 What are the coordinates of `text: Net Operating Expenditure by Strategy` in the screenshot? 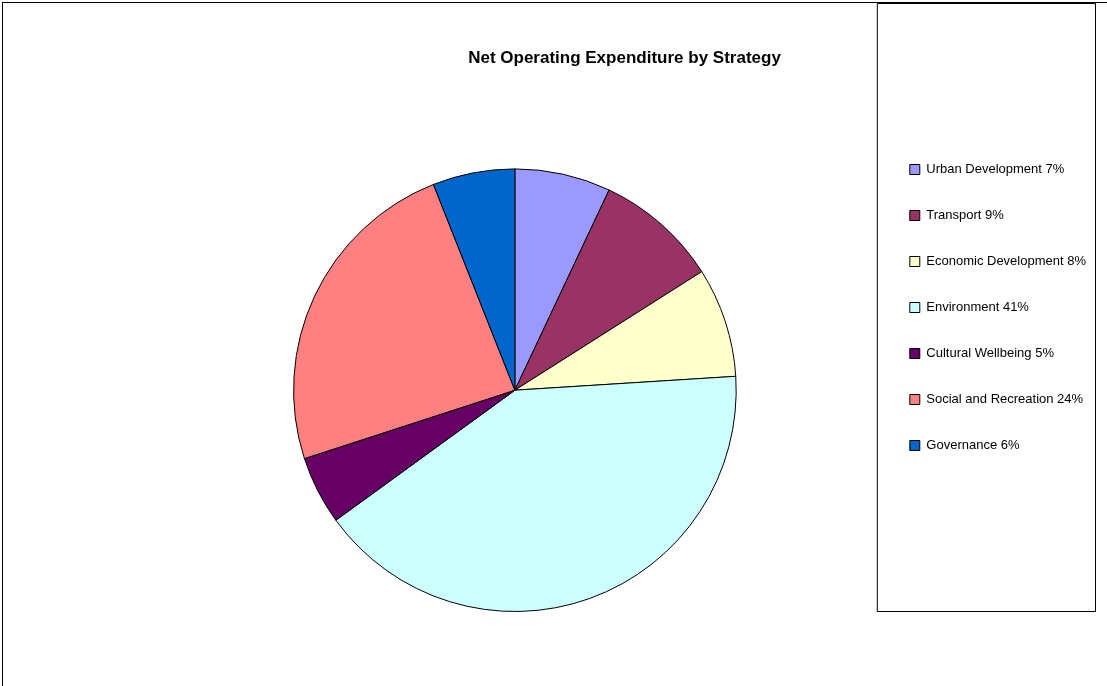 It's located at (625, 57).